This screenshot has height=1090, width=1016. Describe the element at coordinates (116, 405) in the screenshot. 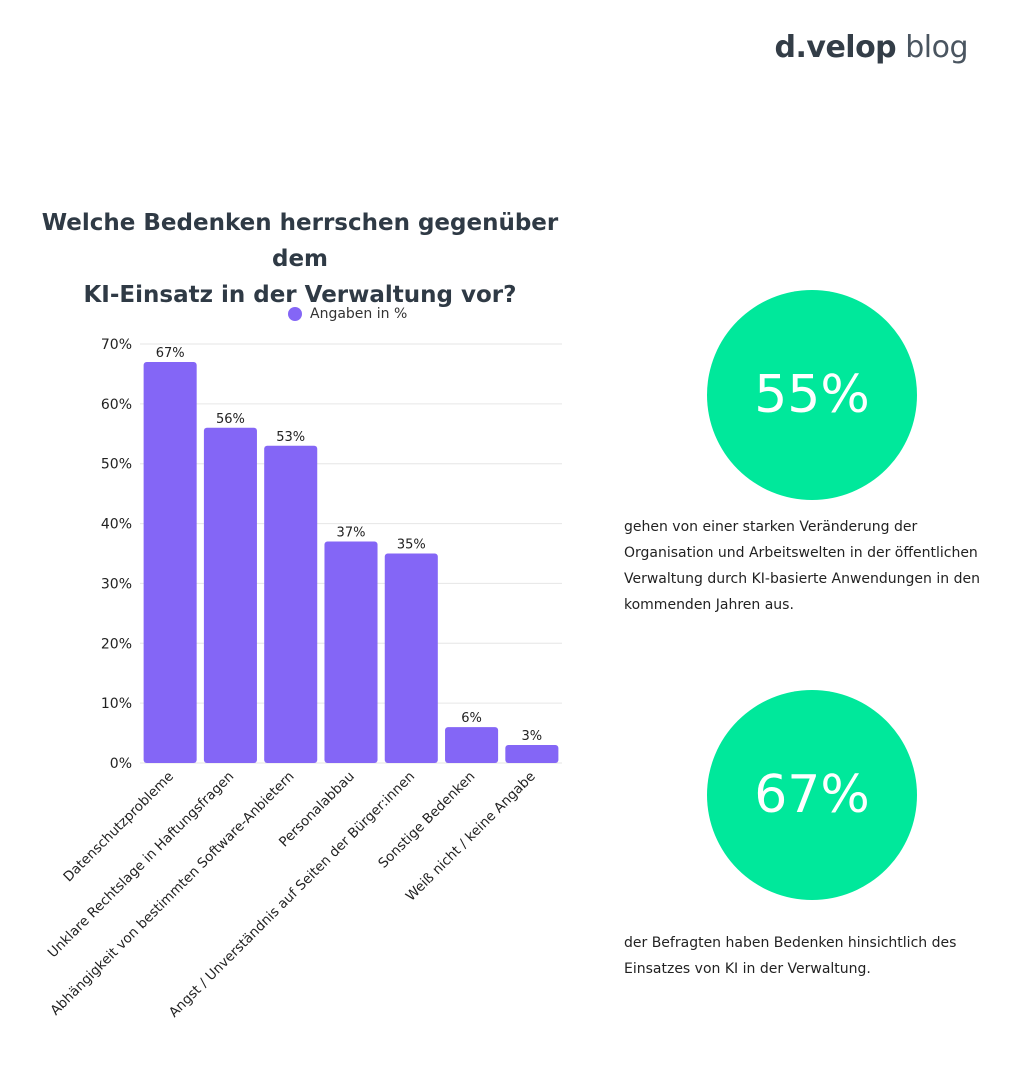

I see `y-tick-label: 60%` at that location.